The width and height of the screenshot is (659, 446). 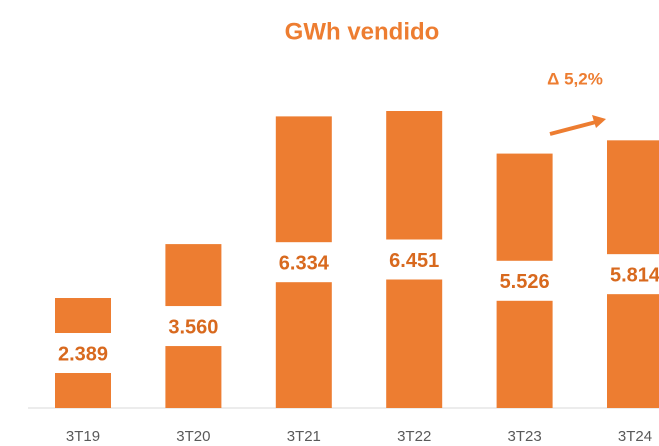 I want to click on x-tick-label: 3T20, so click(x=193, y=436).